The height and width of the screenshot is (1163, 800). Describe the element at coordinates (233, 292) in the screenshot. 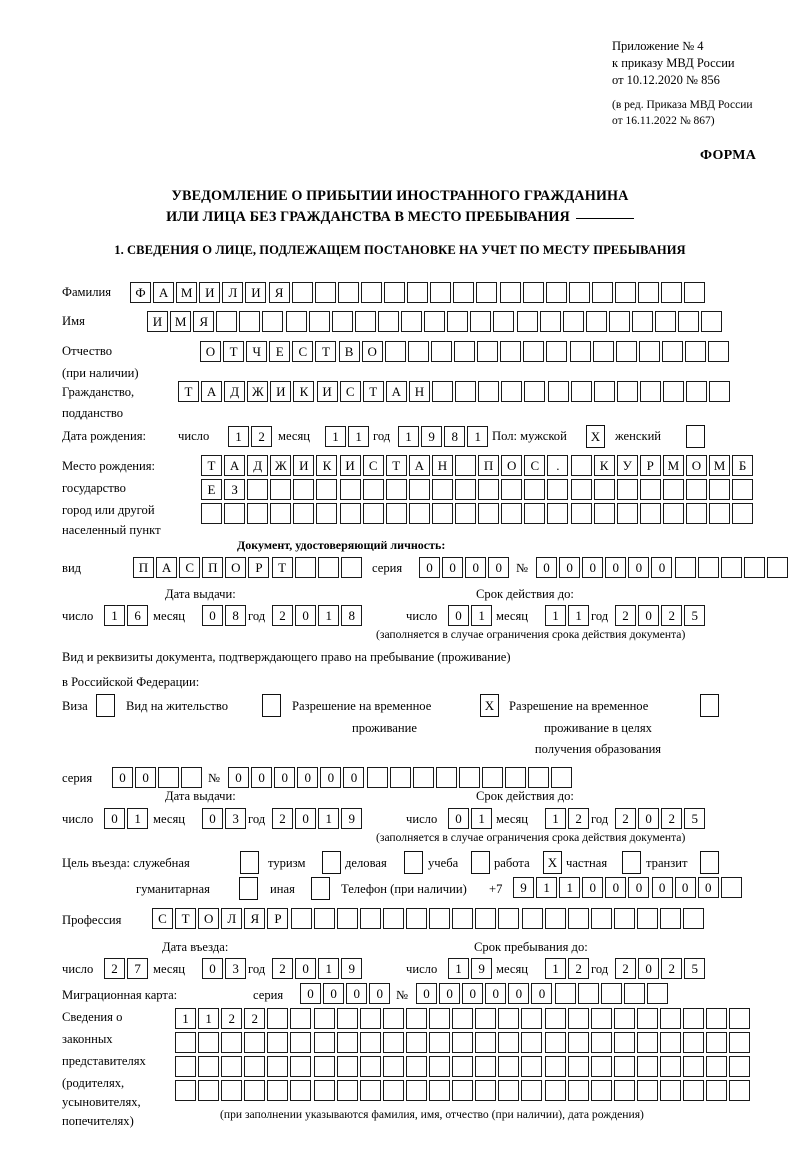

I see `char-cell: Л` at that location.